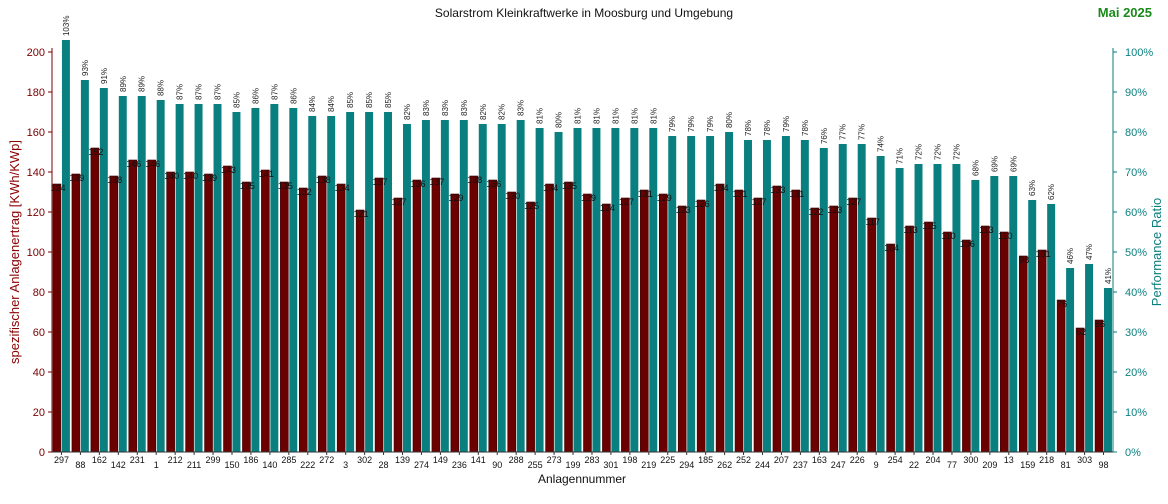 This screenshot has width=1168, height=504. Describe the element at coordinates (762, 465) in the screenshot. I see `x-tick-label: 244` at that location.